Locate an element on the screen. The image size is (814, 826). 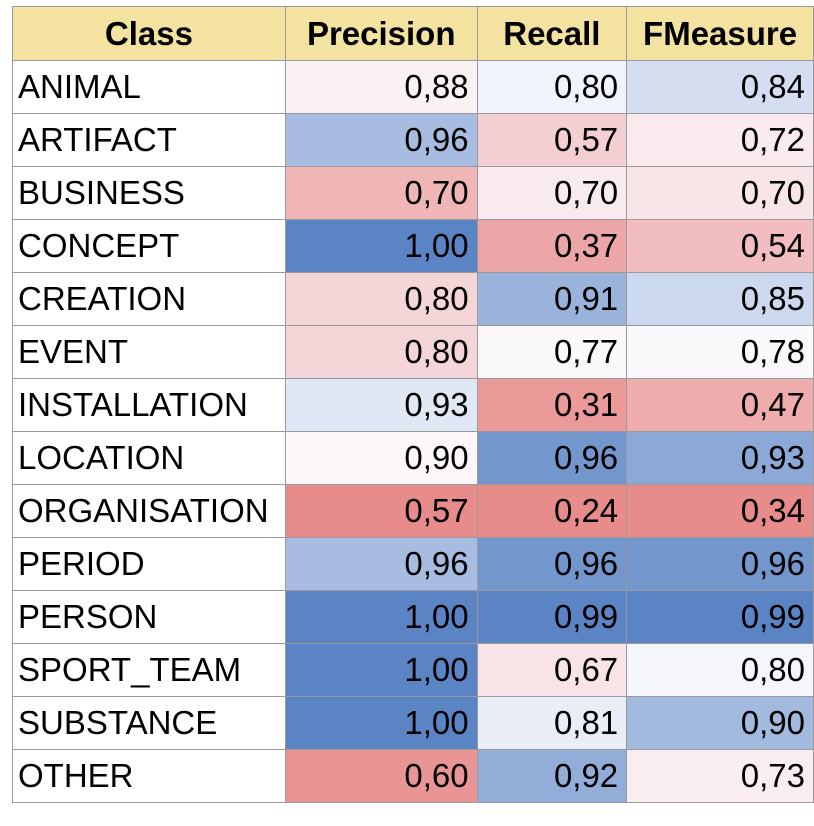
class-cell: ORGANISATION is located at coordinates (149, 511).